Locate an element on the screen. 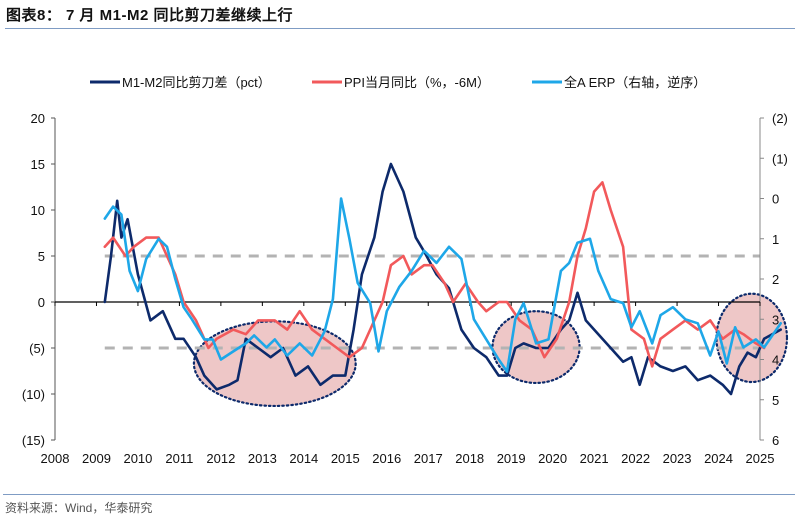 The width and height of the screenshot is (800, 522). left-axis-tick-label: 5 is located at coordinates (41, 256).